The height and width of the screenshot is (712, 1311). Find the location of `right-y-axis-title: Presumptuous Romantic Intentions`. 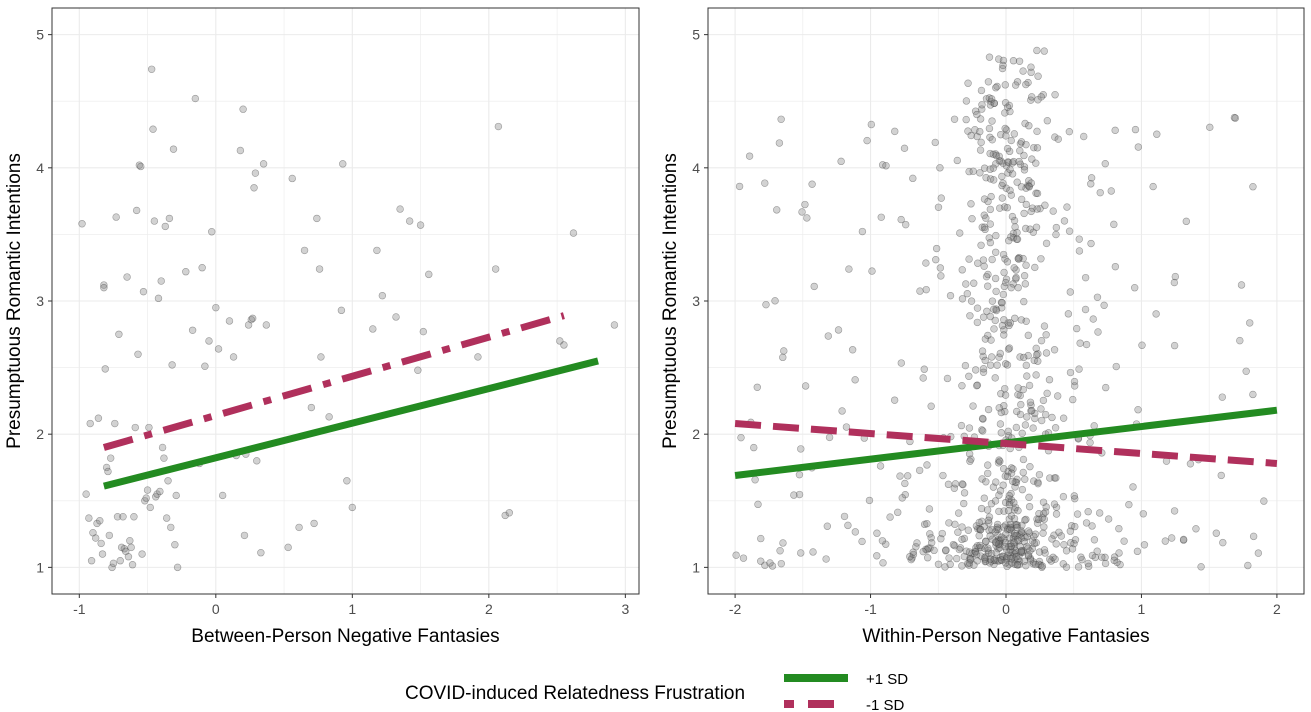

right-y-axis-title: Presumptuous Romantic Intentions is located at coordinates (670, 301).